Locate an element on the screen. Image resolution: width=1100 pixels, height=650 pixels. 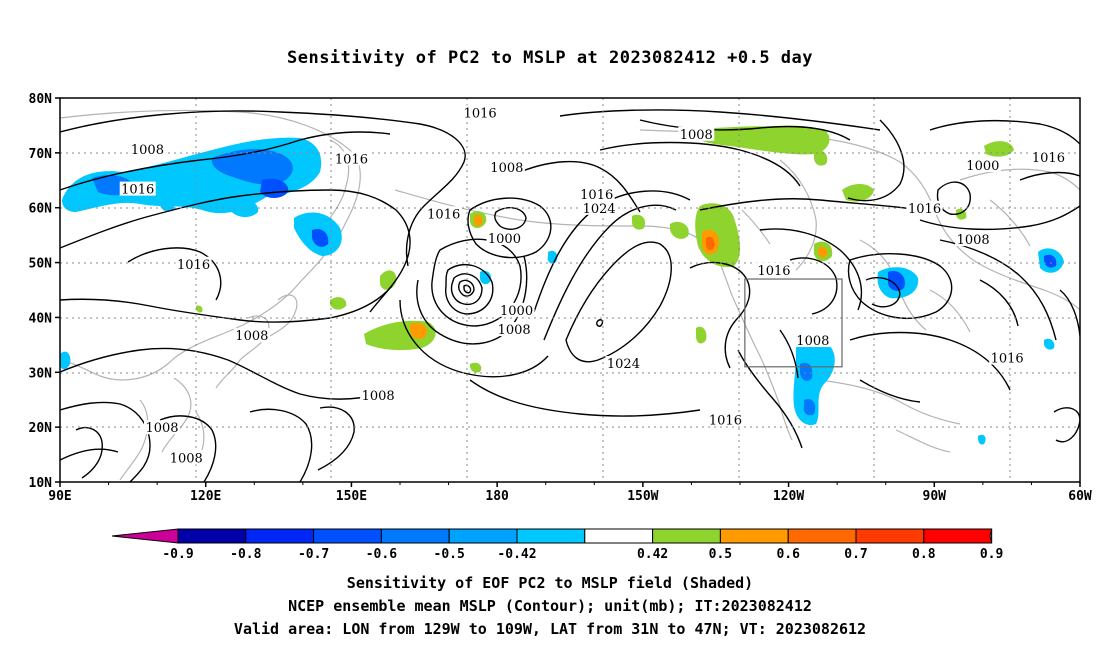
lat-tick-label: 30N is located at coordinates (41, 373).